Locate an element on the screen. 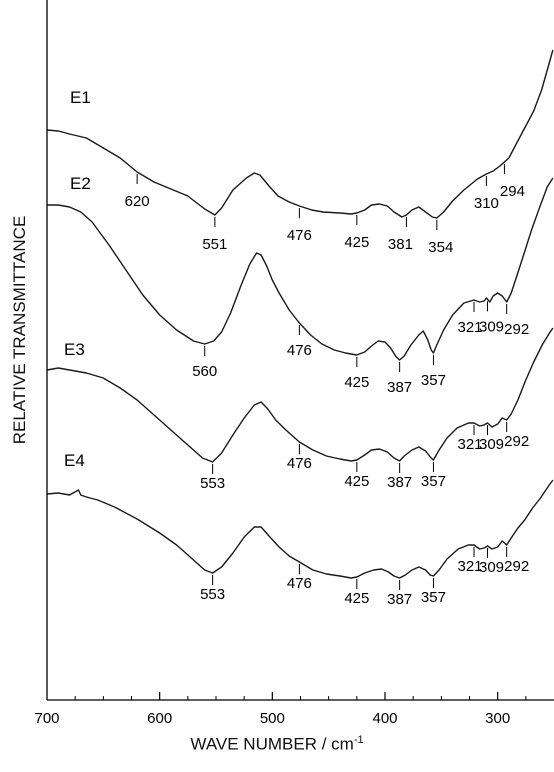 This screenshot has width=554, height=772. y-axis-title-text: RELATIVE TRANSMITTANCE is located at coordinates (19, 330).